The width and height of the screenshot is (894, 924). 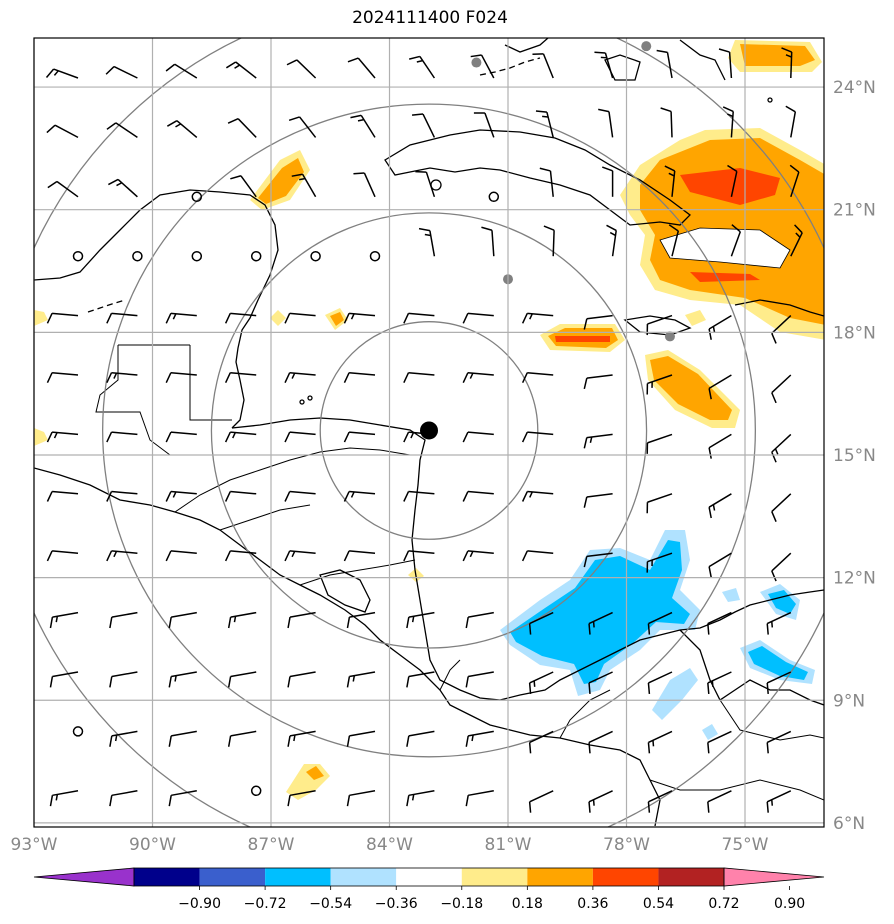 I want to click on colorbar-tick-label: 0.36, so click(x=592, y=904).